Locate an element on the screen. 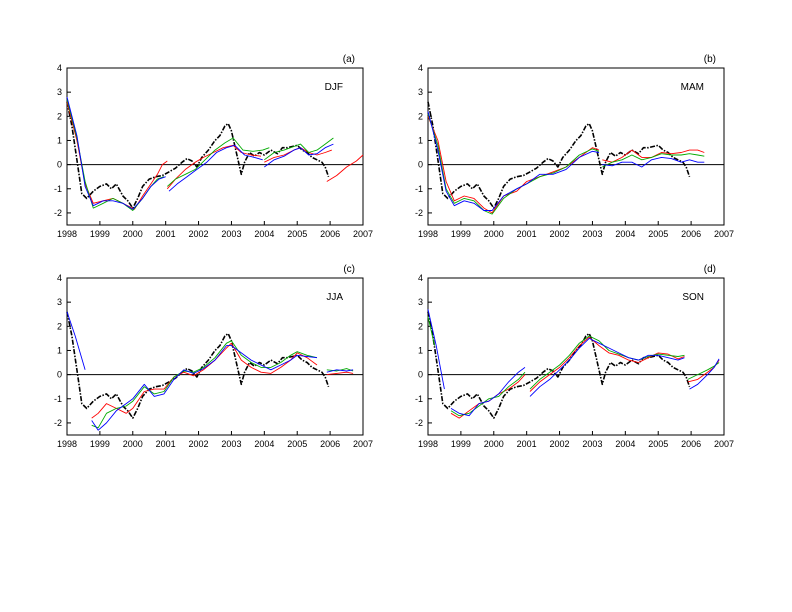 This screenshot has height=612, width=792. season-label: DJF is located at coordinates (334, 87).